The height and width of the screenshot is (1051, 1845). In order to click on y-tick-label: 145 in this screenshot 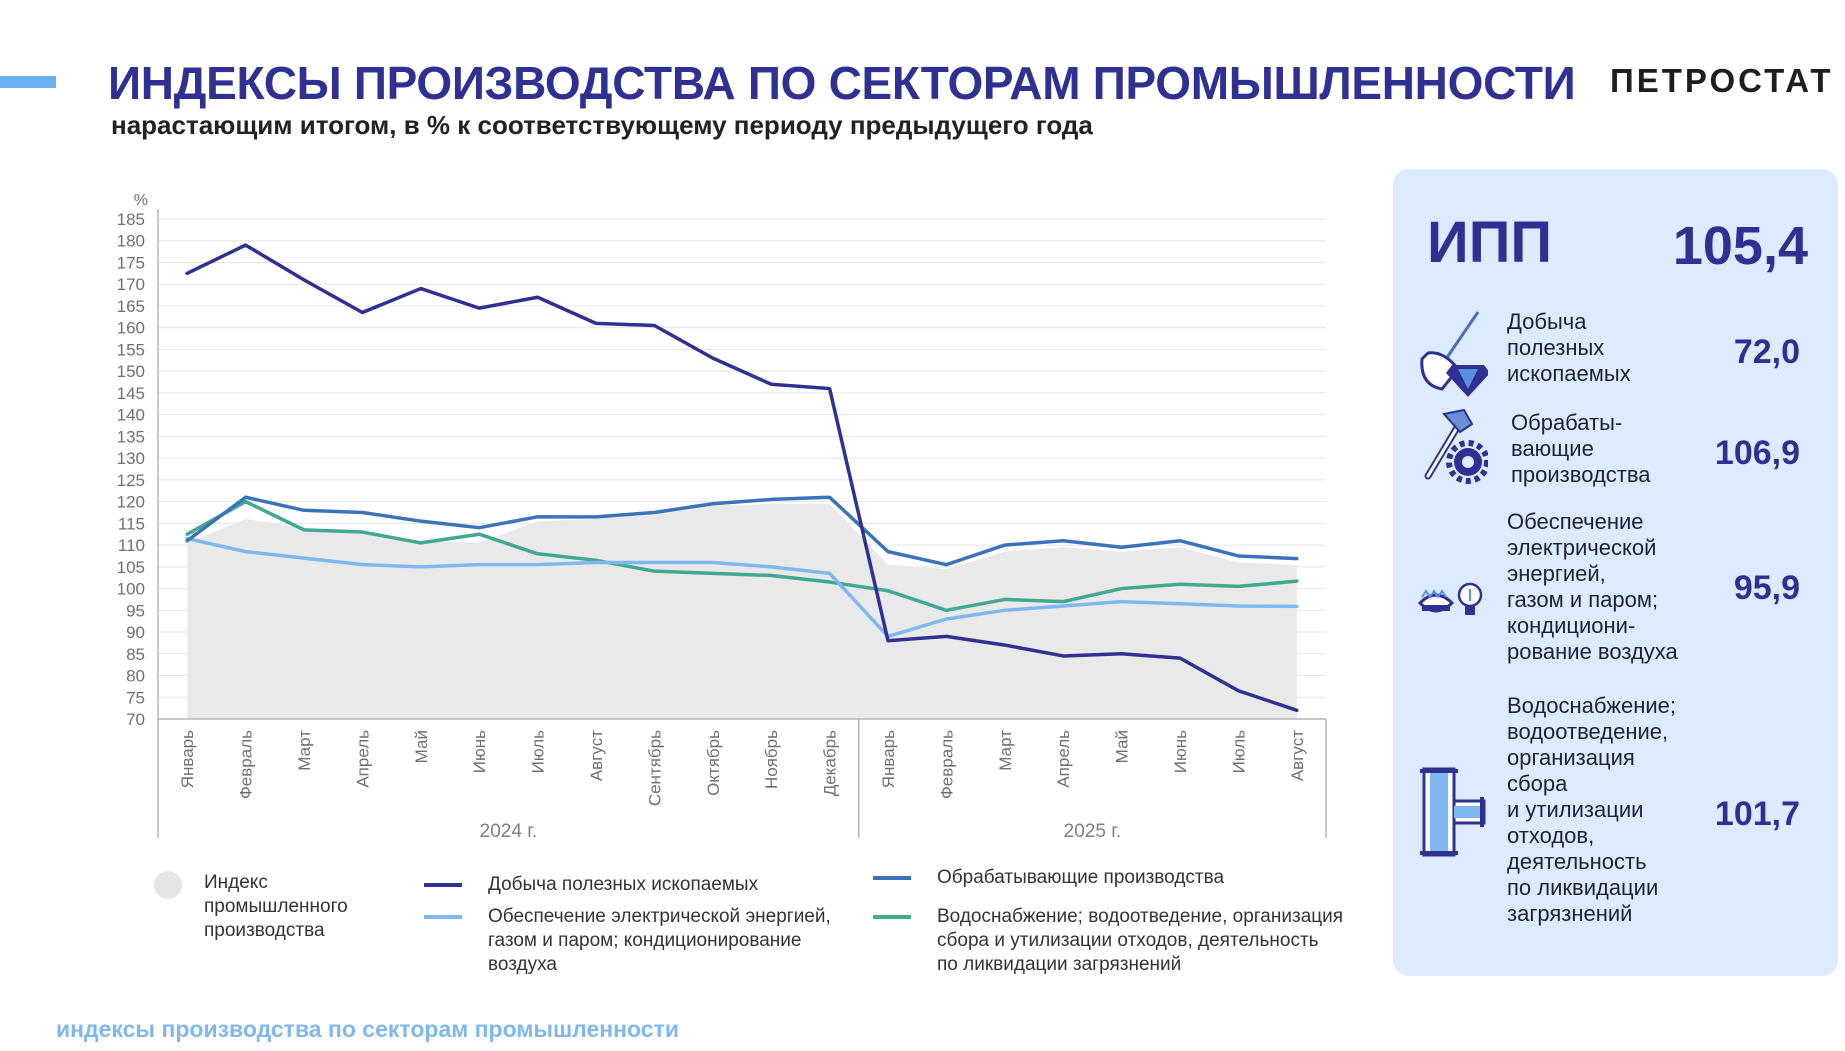, I will do `click(131, 393)`.